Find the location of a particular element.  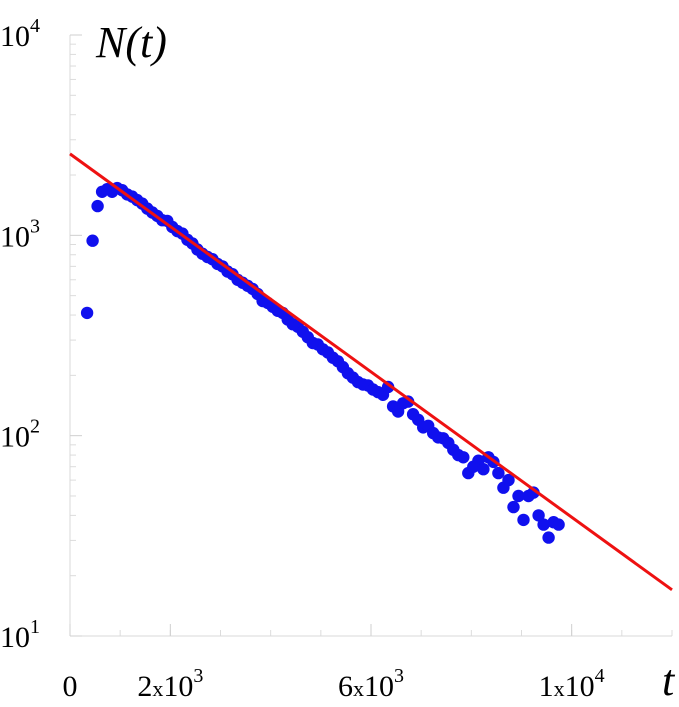

y-axis-title: N(t) is located at coordinates (131, 42).